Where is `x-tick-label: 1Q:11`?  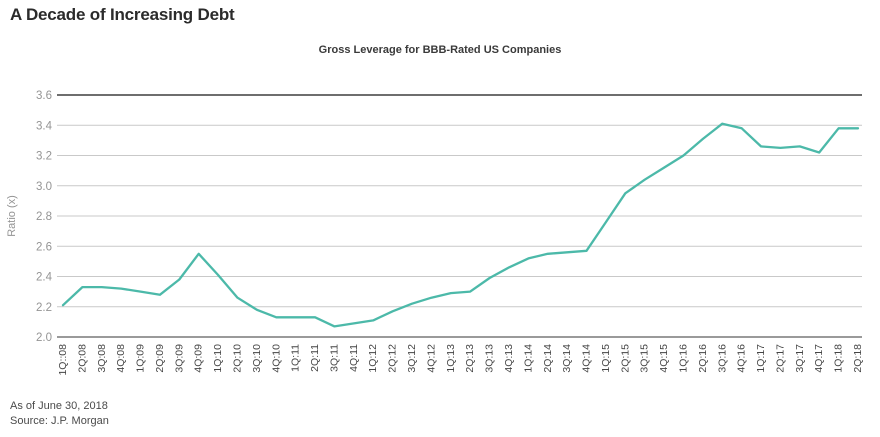
x-tick-label: 1Q:11 is located at coordinates (296, 358).